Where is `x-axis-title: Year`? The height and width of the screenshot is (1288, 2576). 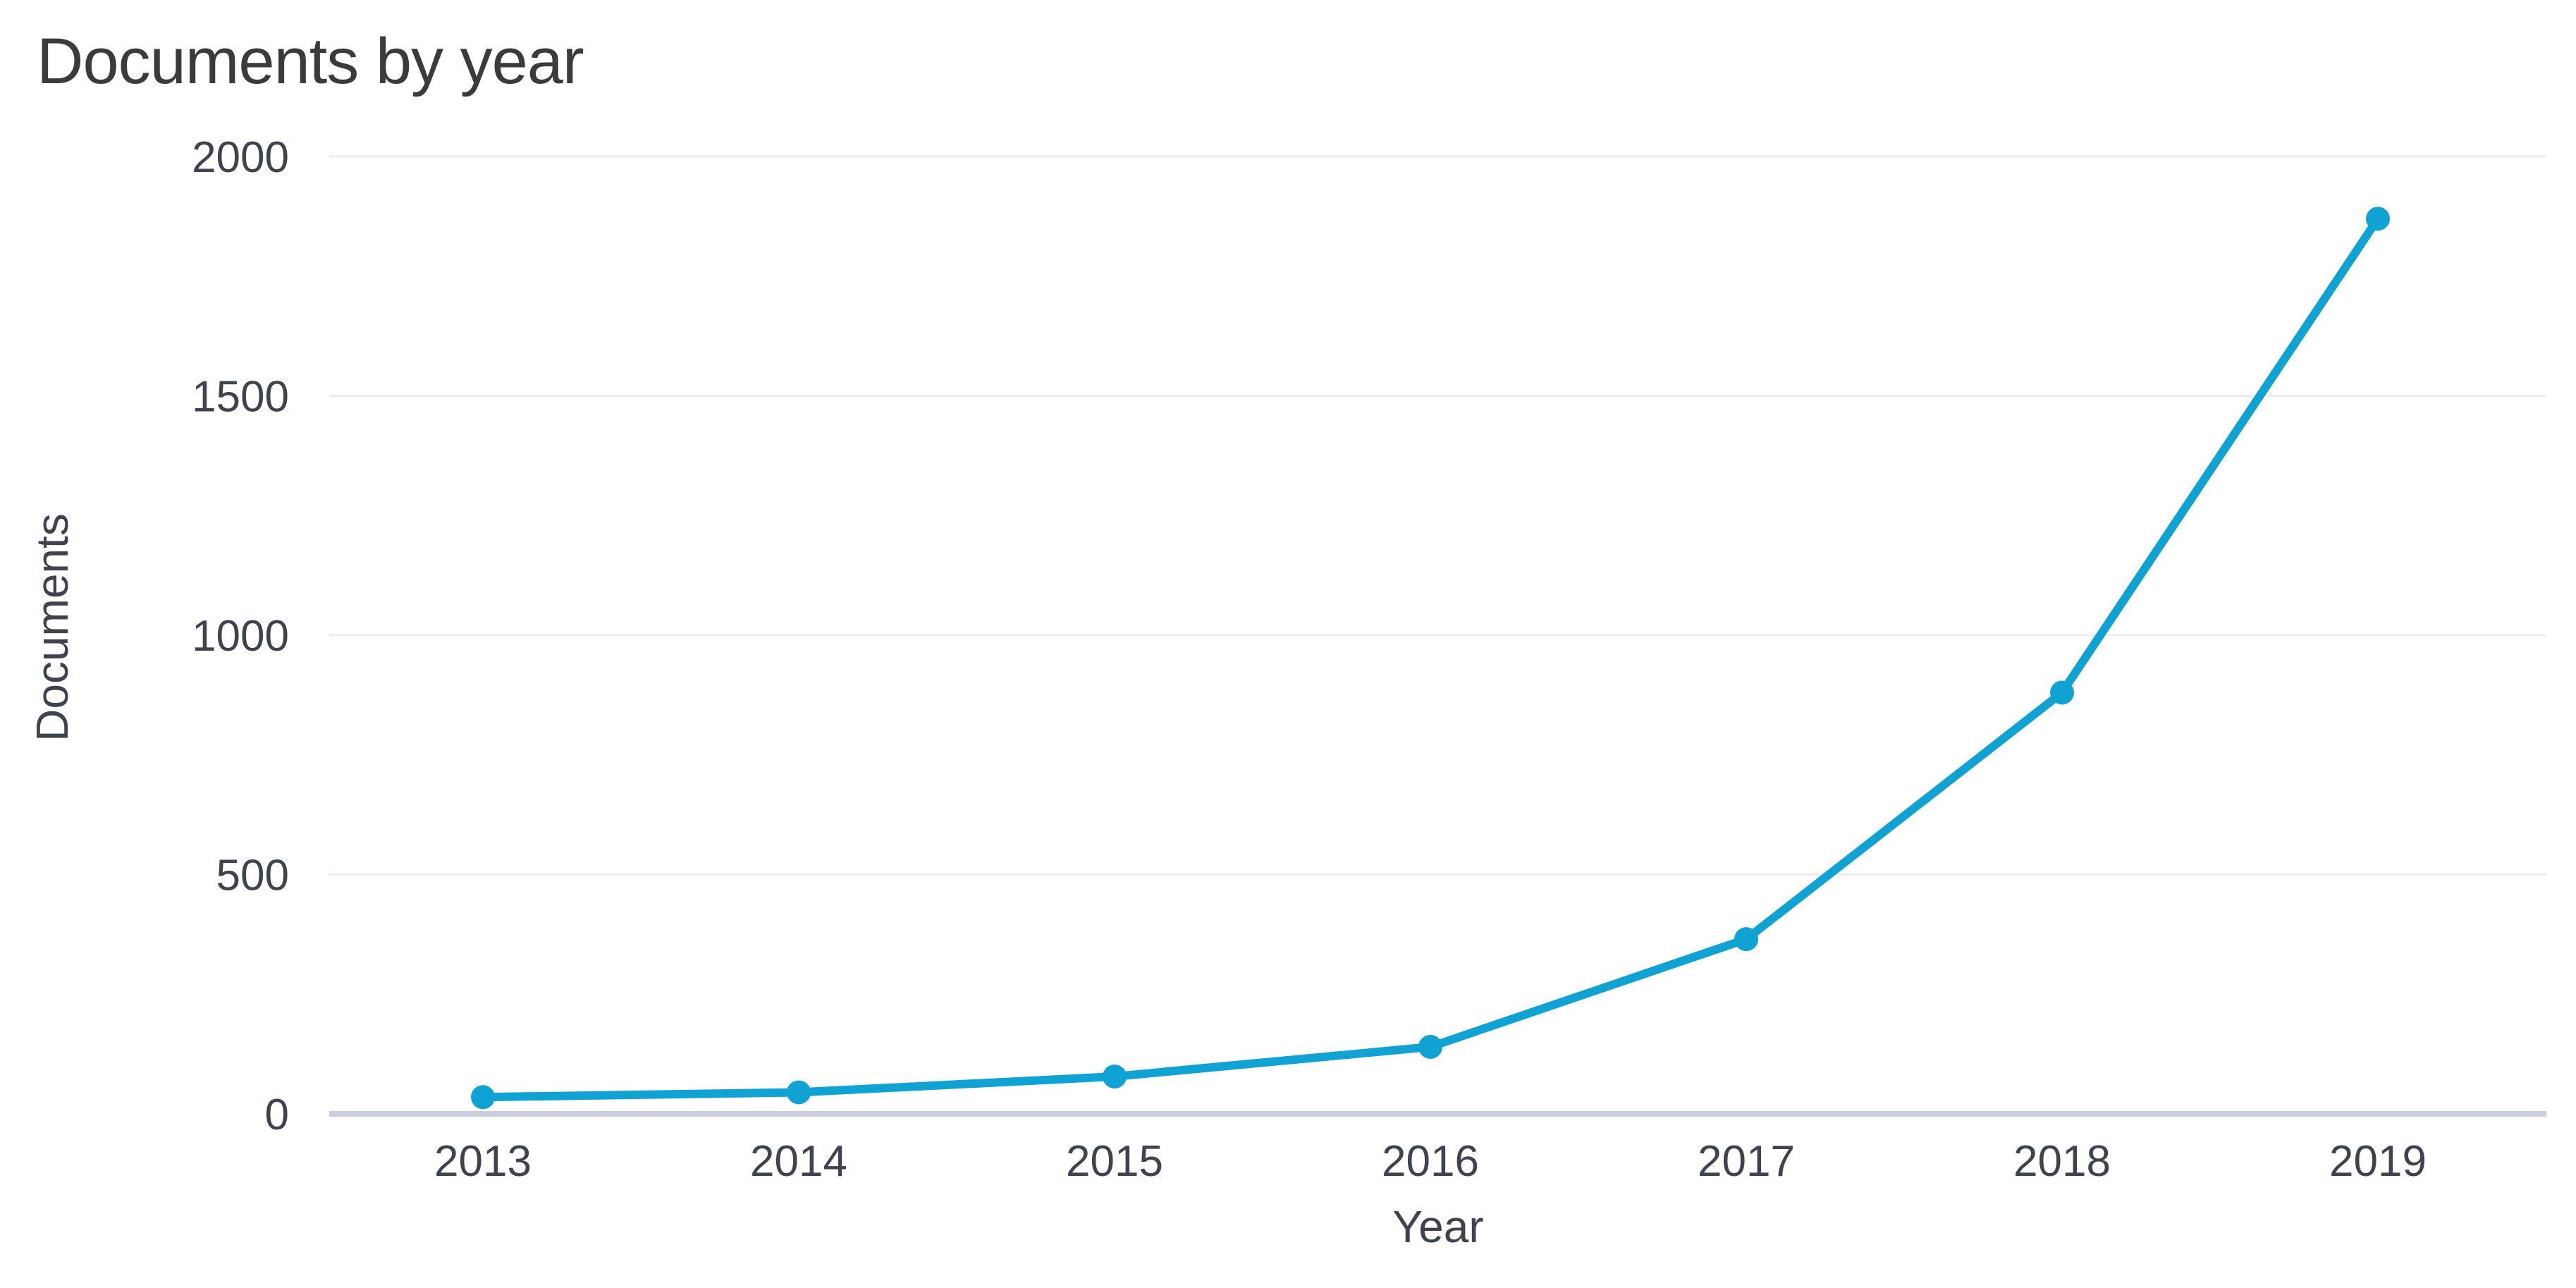
x-axis-title: Year is located at coordinates (1437, 1226).